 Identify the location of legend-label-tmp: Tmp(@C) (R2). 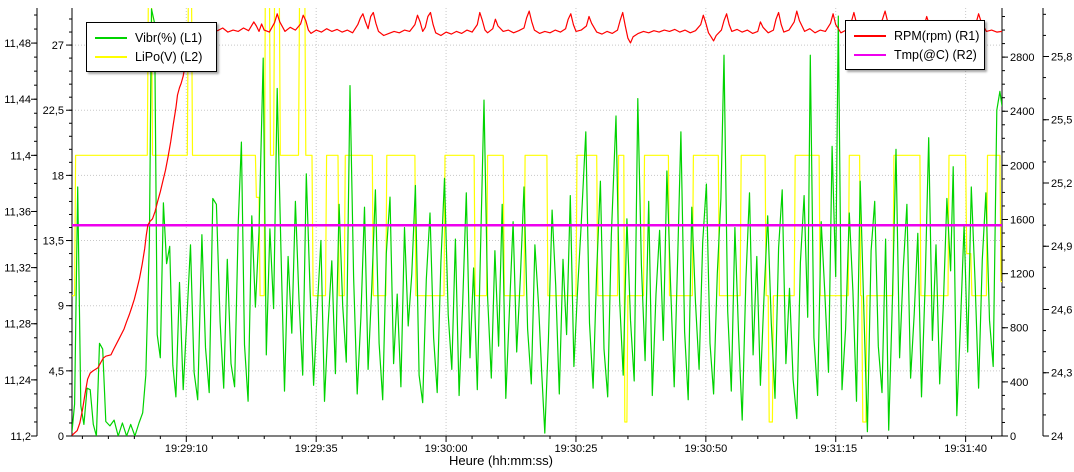
(935, 54).